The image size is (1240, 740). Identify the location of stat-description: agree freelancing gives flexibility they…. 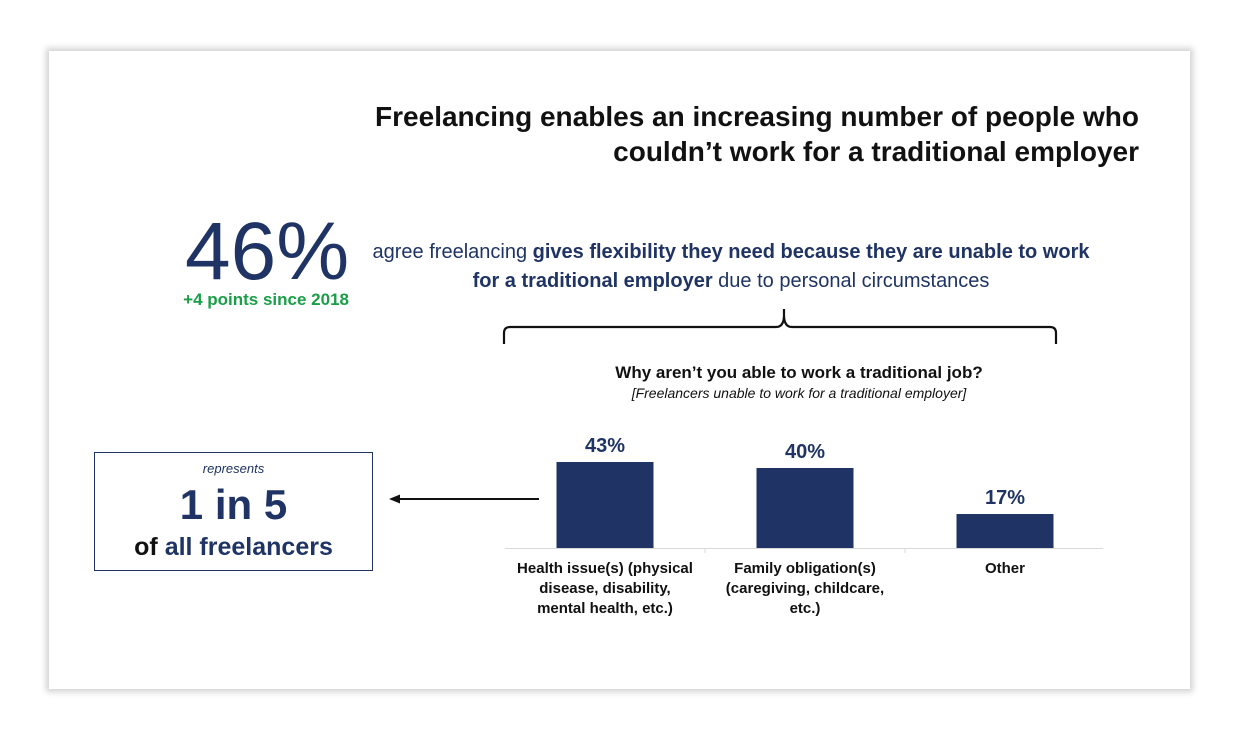
(731, 267).